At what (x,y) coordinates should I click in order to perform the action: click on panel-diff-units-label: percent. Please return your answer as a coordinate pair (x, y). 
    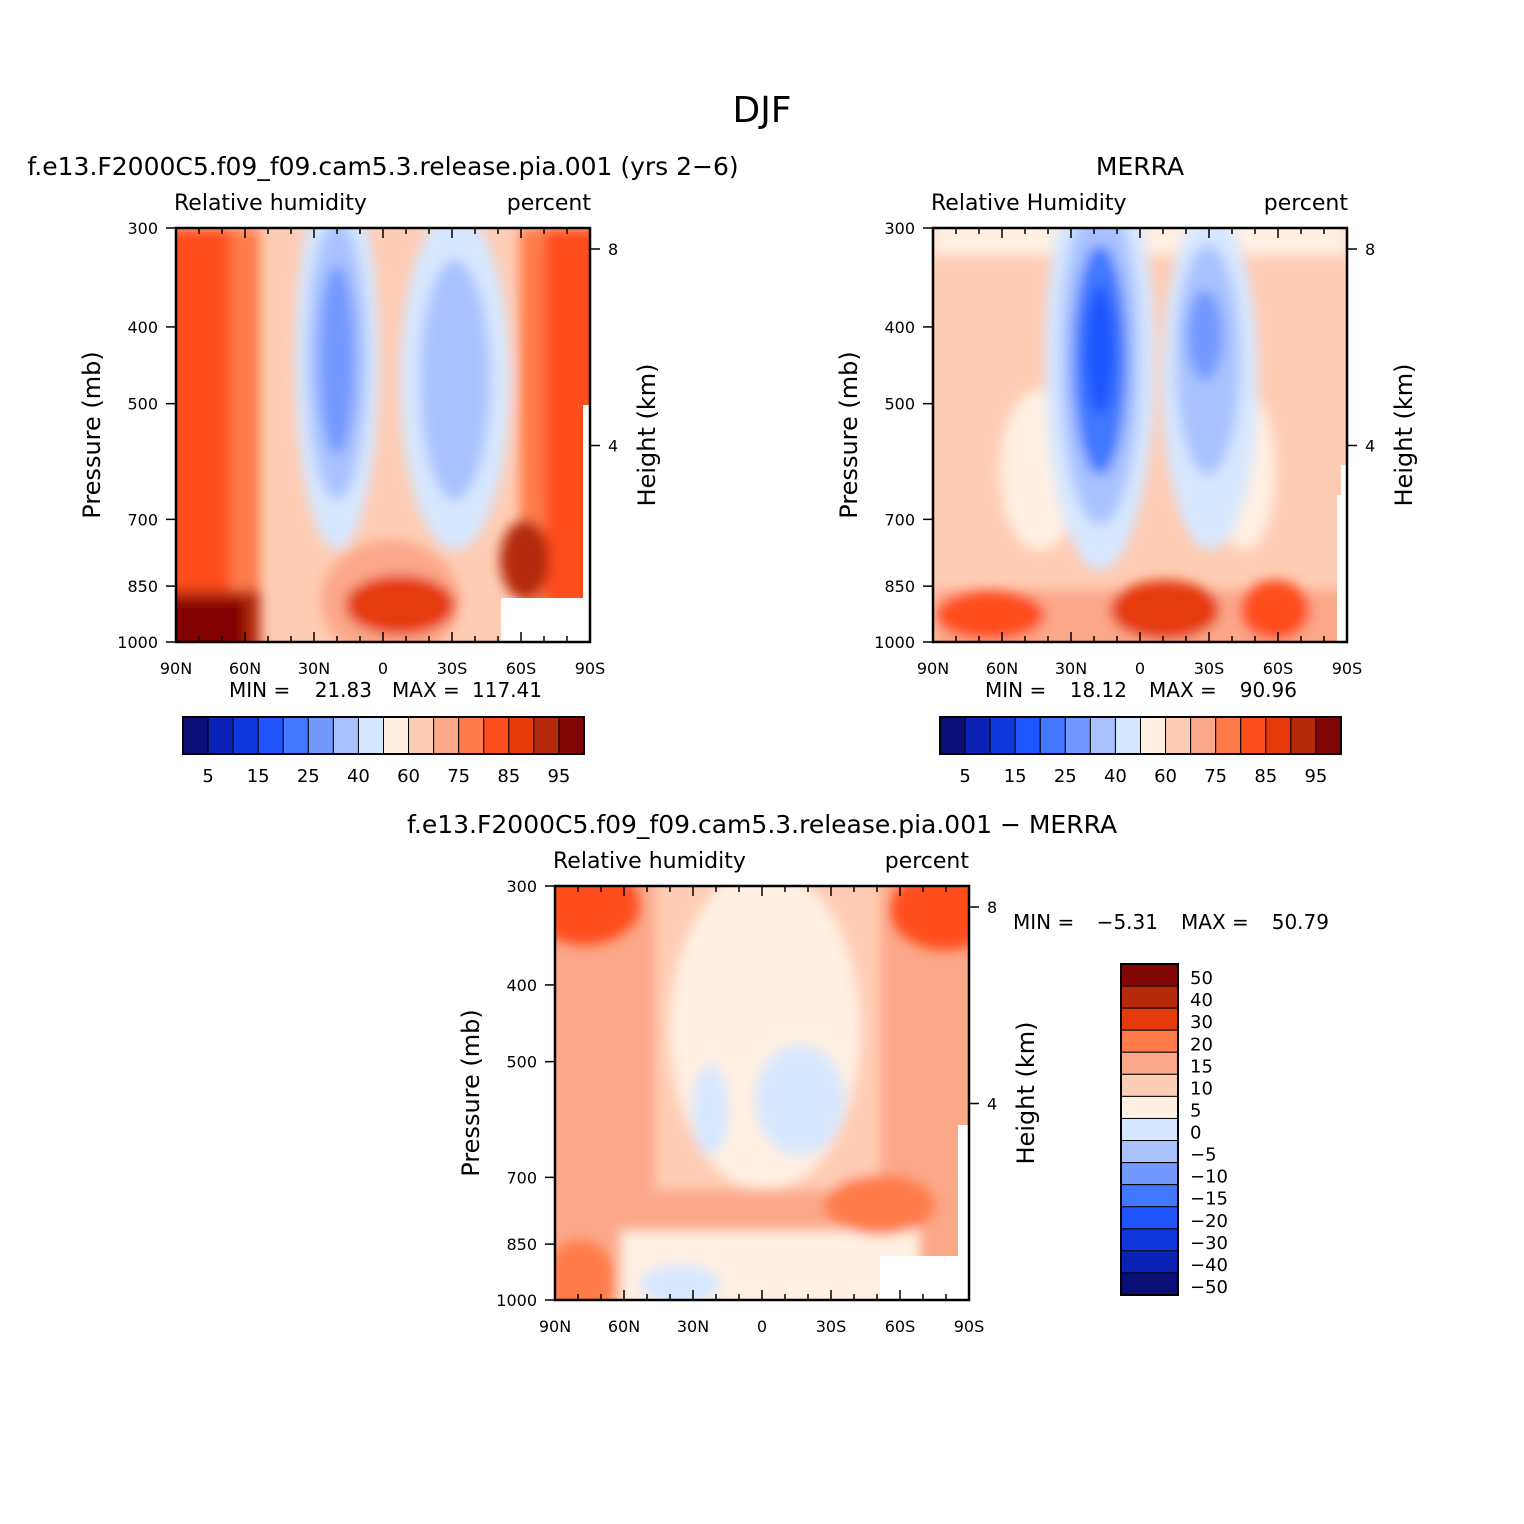
    Looking at the image, I should click on (927, 861).